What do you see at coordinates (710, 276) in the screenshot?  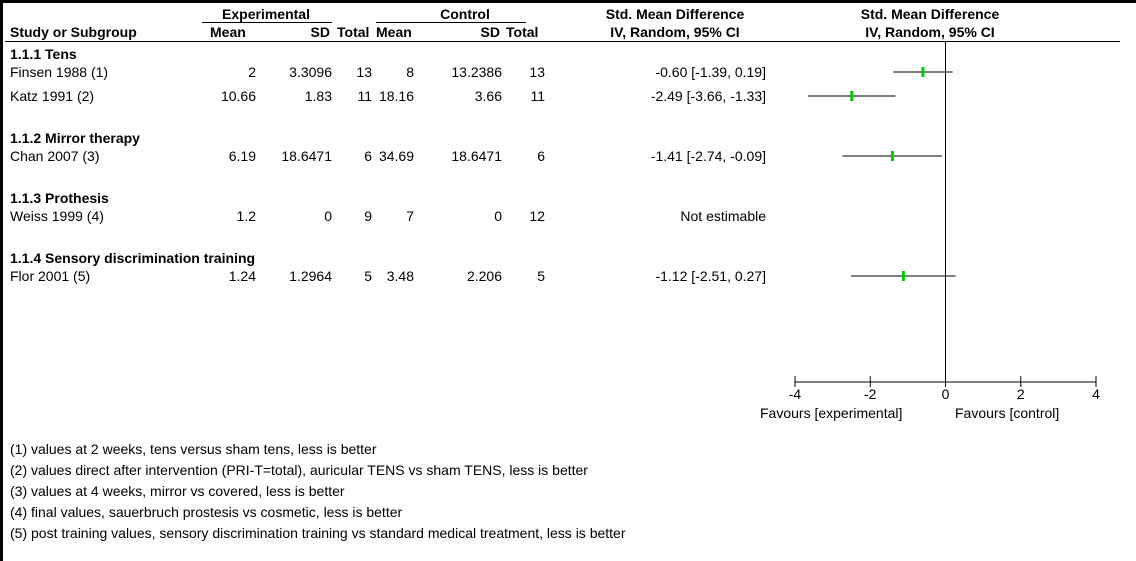 I see `effect-cell: -1.12 [-2.51, 0.27]` at bounding box center [710, 276].